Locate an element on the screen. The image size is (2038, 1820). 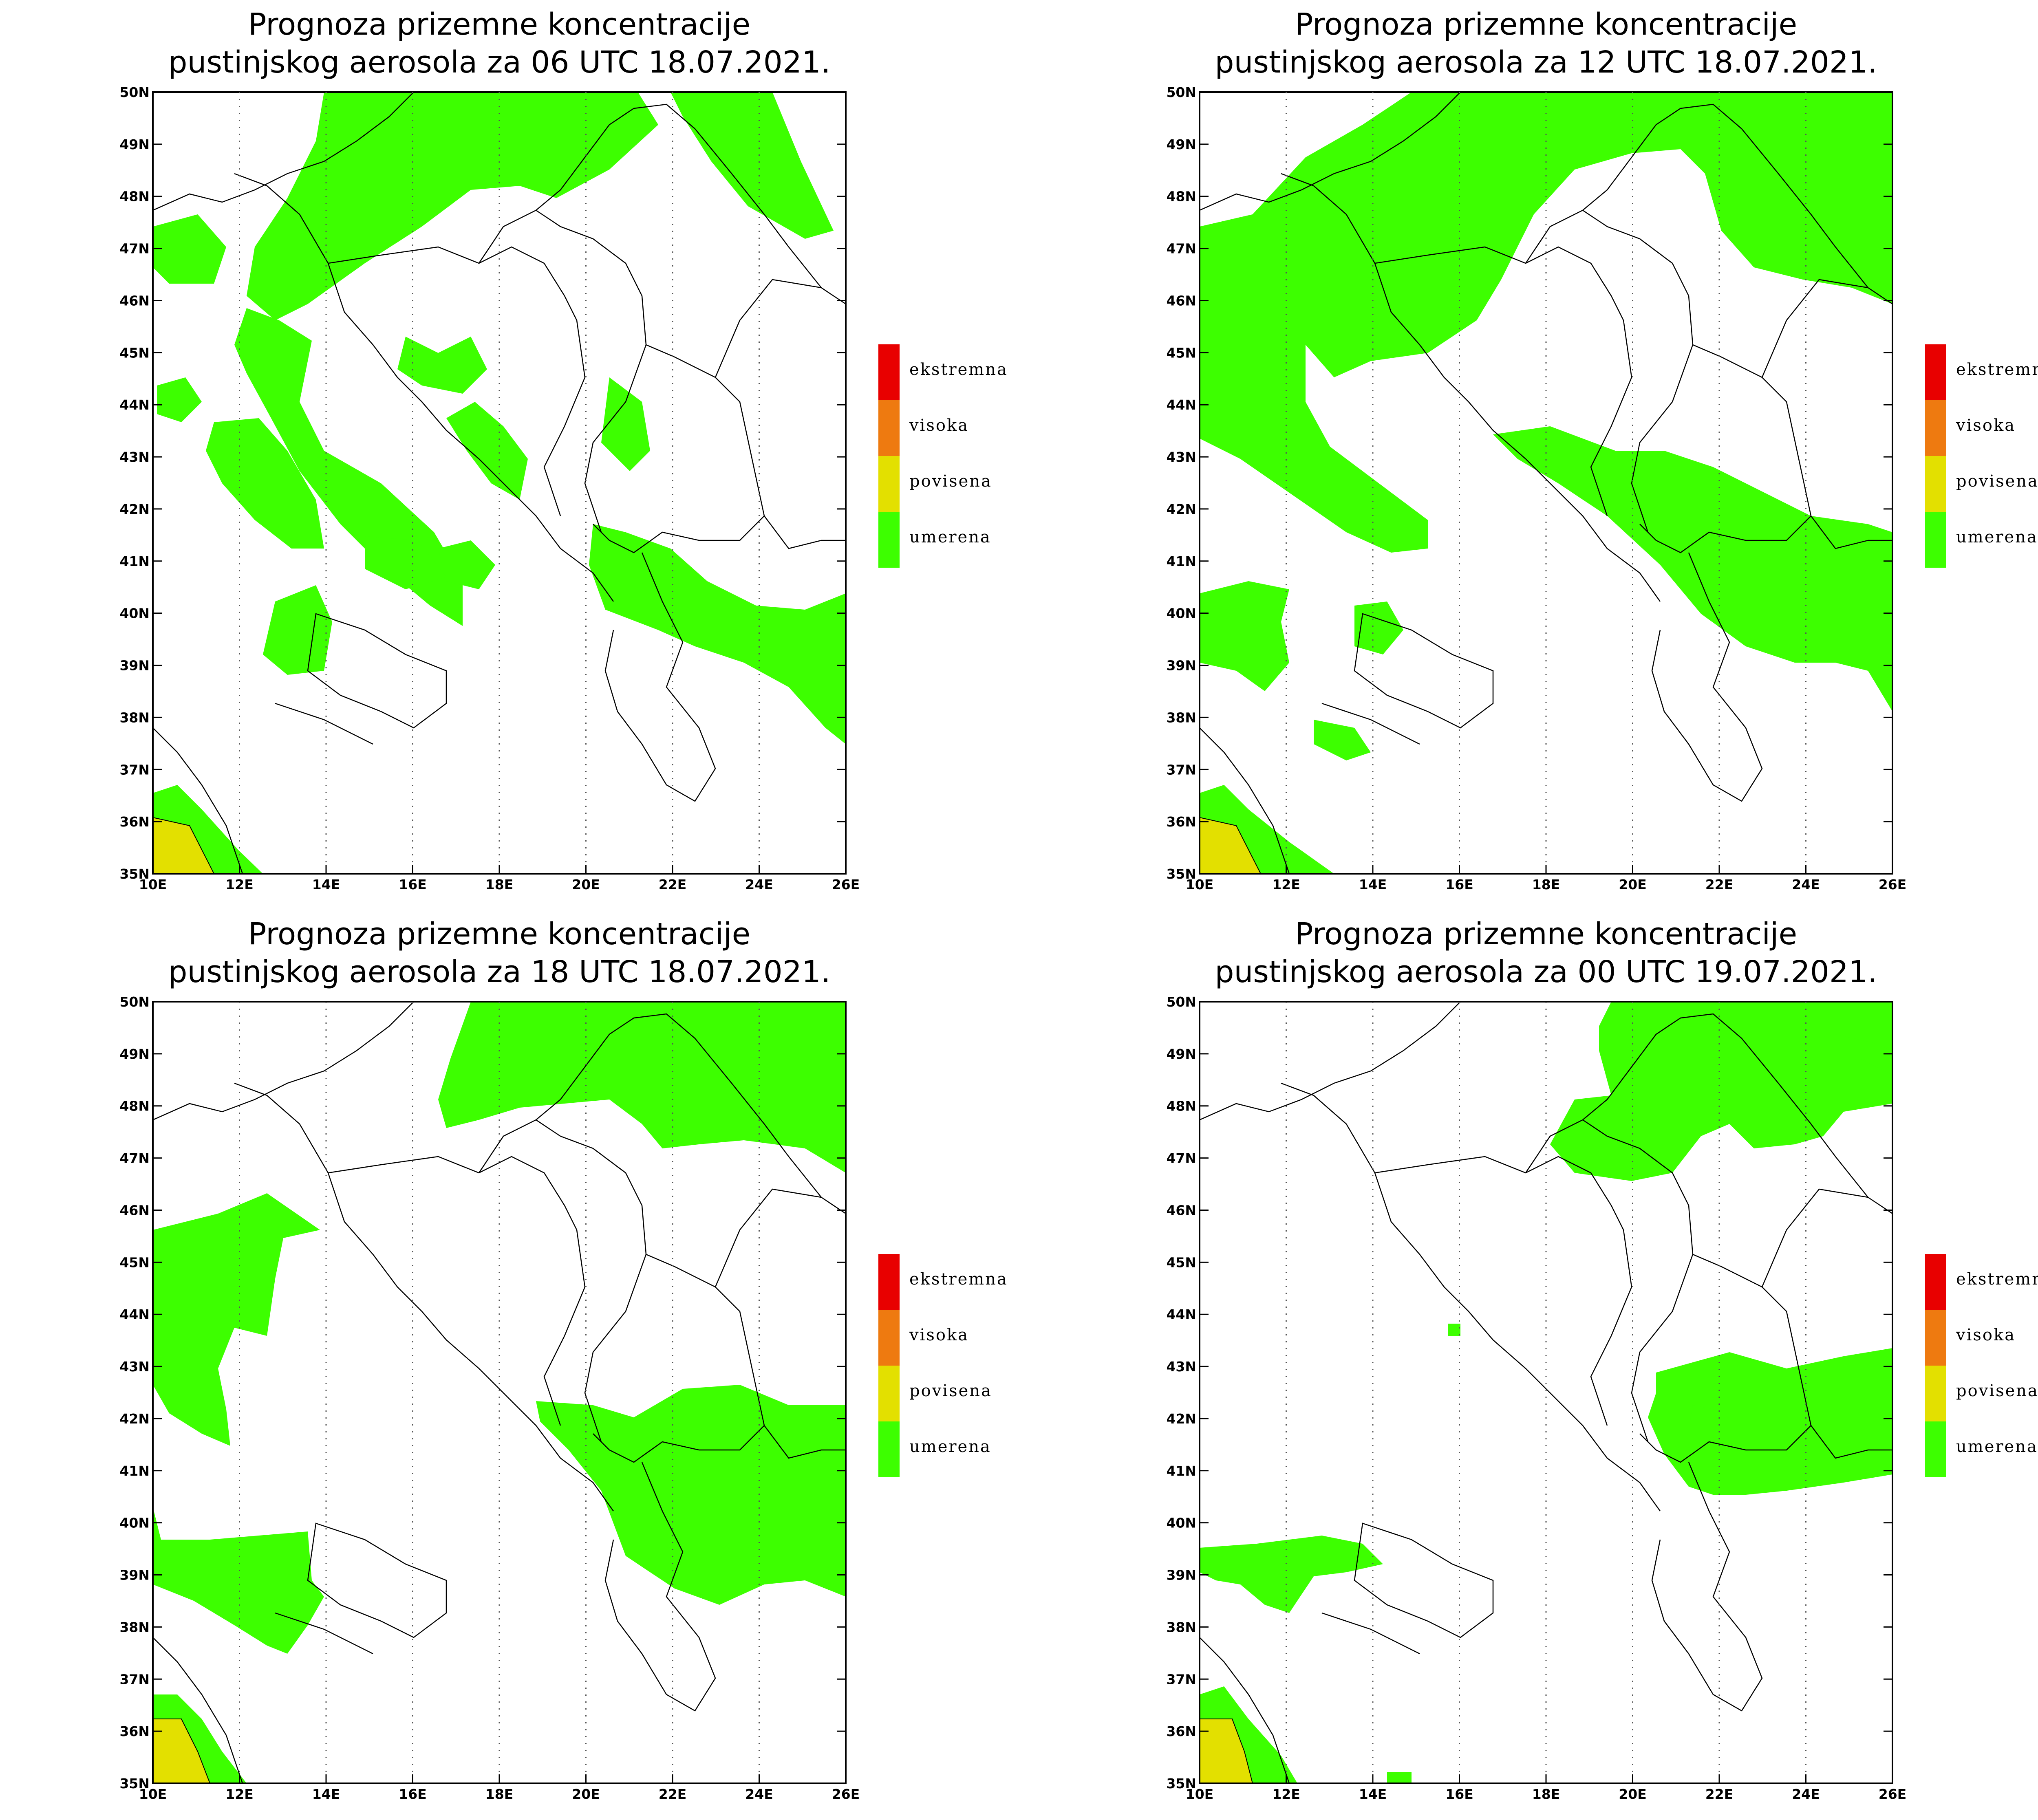
lat-tick-label: 43N is located at coordinates (134, 1367).